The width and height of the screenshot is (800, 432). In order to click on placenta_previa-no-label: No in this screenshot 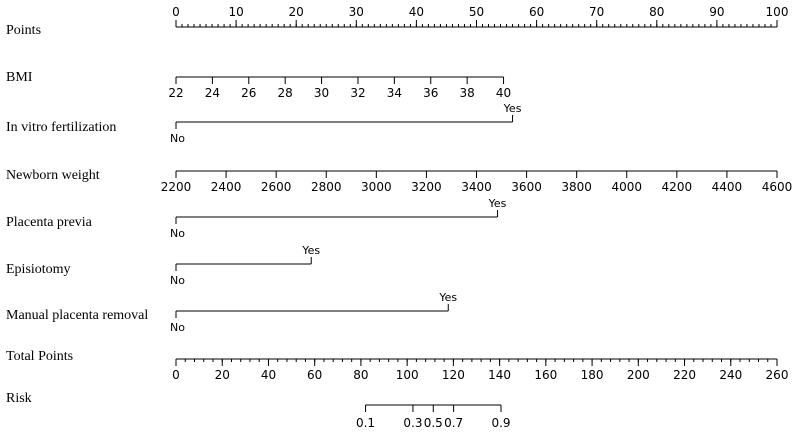, I will do `click(177, 233)`.